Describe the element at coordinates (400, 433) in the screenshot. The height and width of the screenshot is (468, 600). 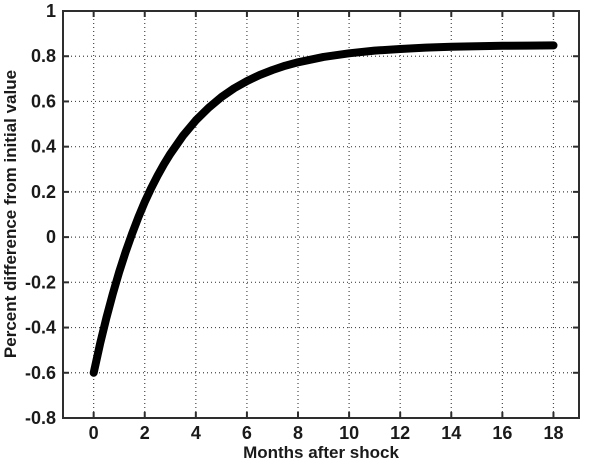
I see `x-tick-label: 12` at that location.